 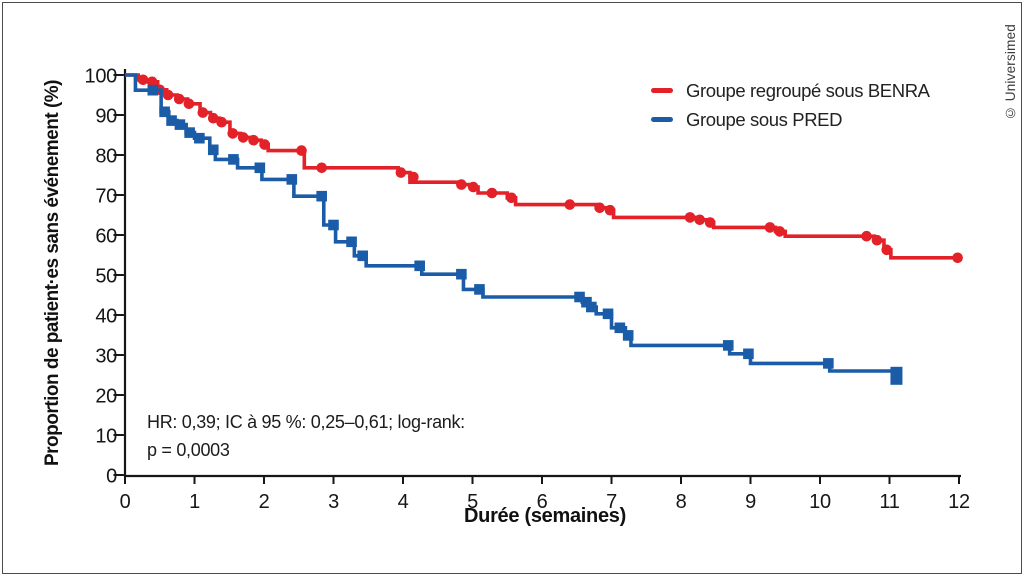 What do you see at coordinates (101, 77) in the screenshot?
I see `y-tick-label: 100` at bounding box center [101, 77].